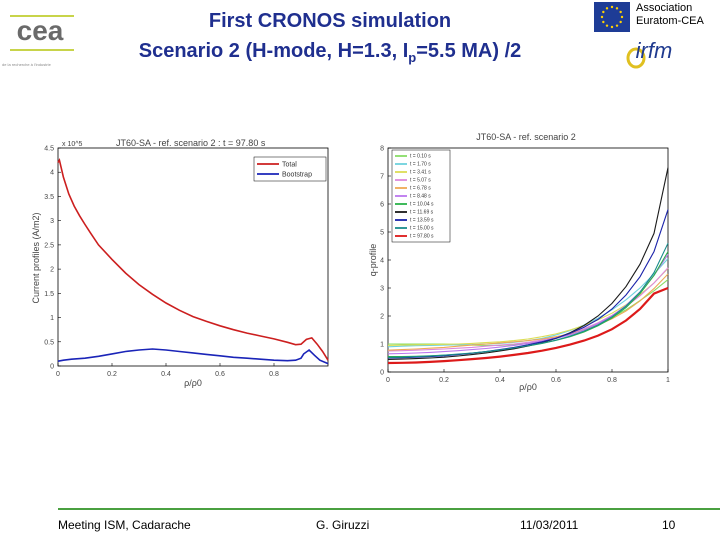 The width and height of the screenshot is (720, 540). Describe the element at coordinates (669, 525) in the screenshot. I see `footer-page-number: 10` at that location.